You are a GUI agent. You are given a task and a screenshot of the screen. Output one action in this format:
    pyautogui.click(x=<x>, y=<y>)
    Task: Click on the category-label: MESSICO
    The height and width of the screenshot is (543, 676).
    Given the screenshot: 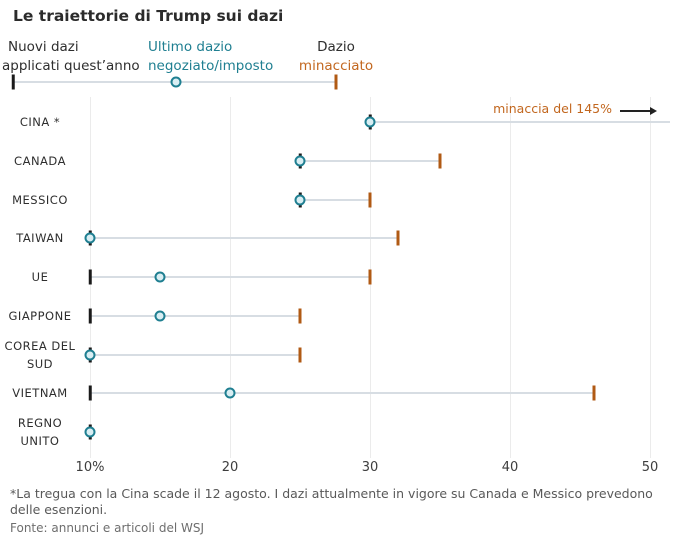 What is the action you would take?
    pyautogui.click(x=40, y=199)
    